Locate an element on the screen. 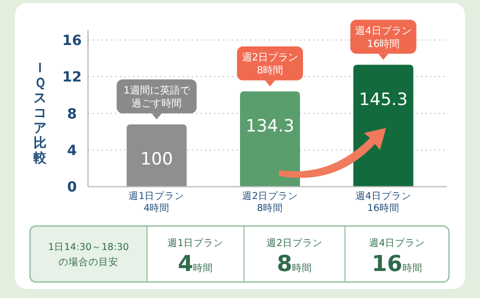  text: 週1日プラン 4時間 is located at coordinates (195, 257).